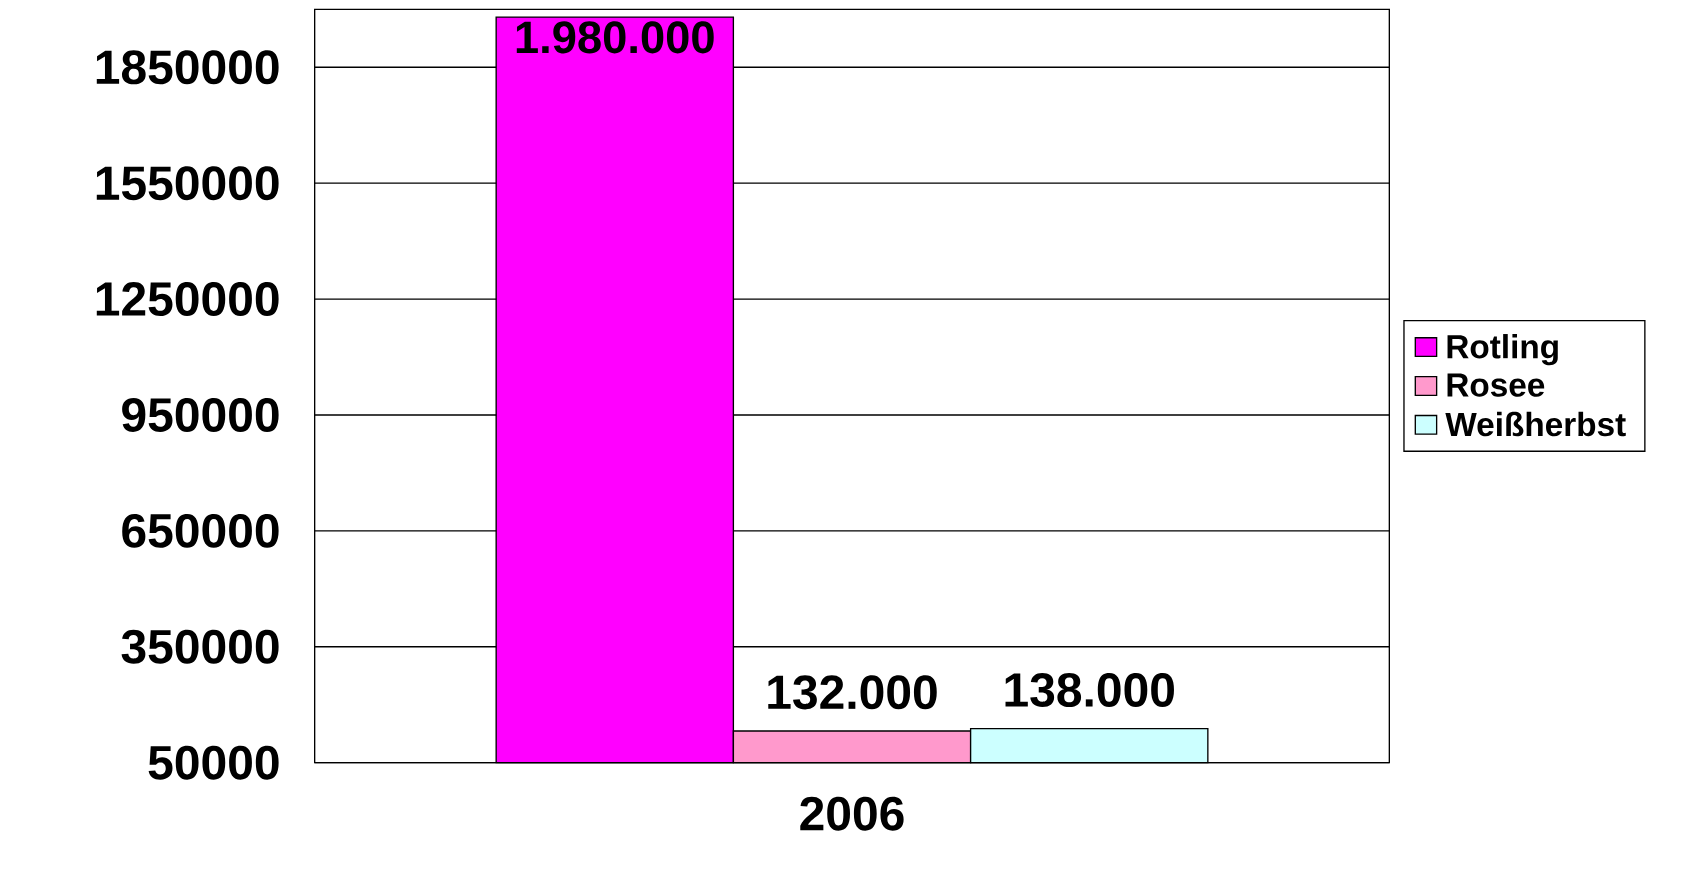 Image resolution: width=1704 pixels, height=874 pixels. Describe the element at coordinates (1089, 690) in the screenshot. I see `data-label: 138.000` at that location.